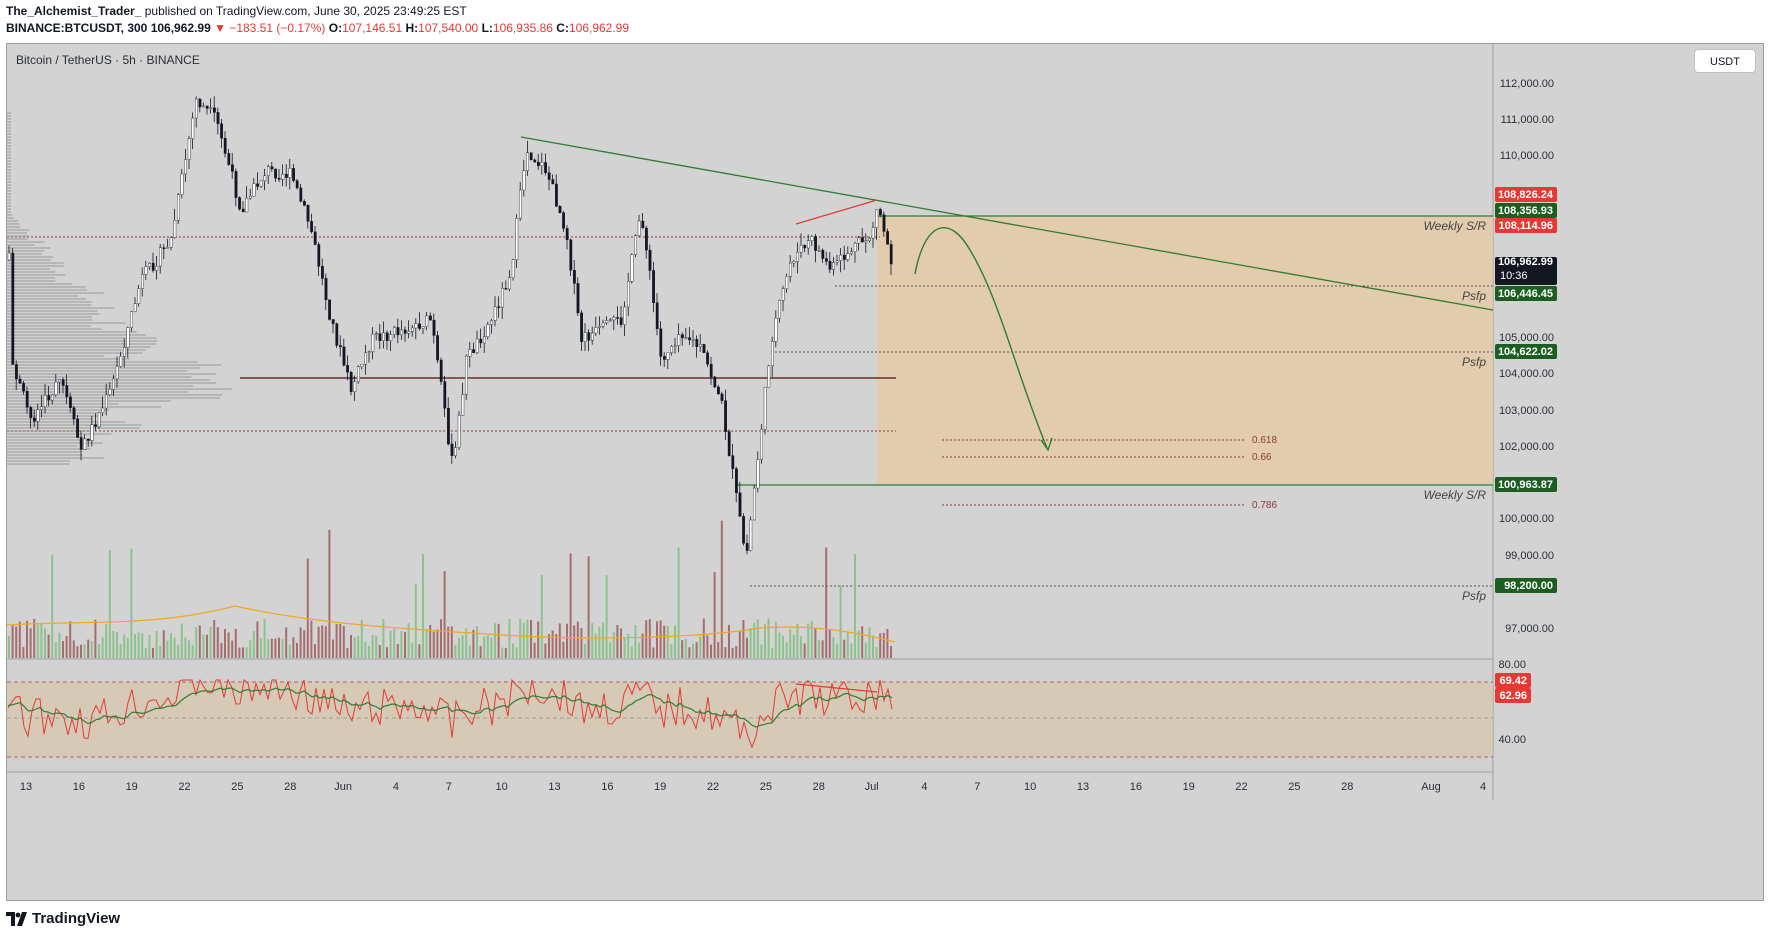 The height and width of the screenshot is (938, 1770). Describe the element at coordinates (562, 28) in the screenshot. I see `close-label: C:` at that location.